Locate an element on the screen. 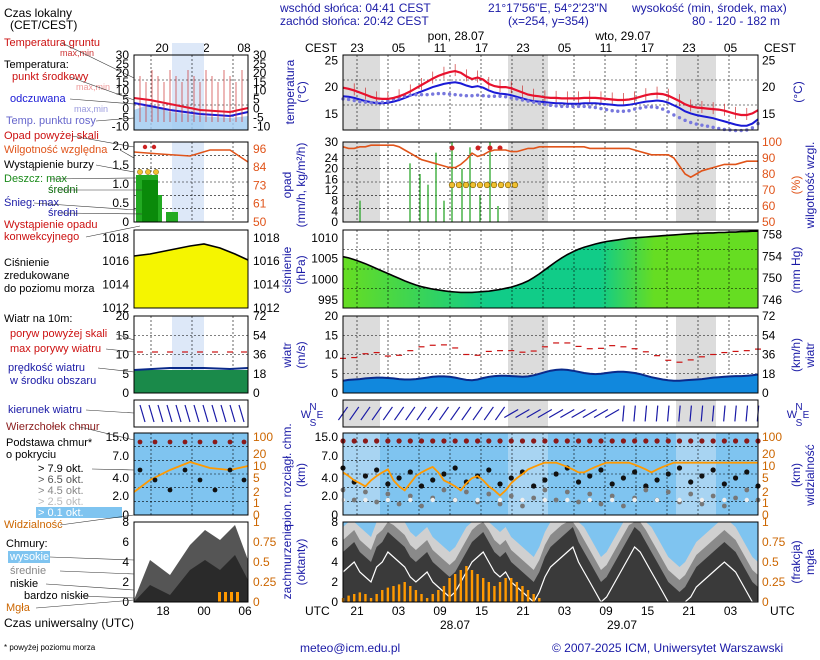 This screenshot has height=660, width=820. mini-prec-tick: 0.5 is located at coordinates (120, 203).